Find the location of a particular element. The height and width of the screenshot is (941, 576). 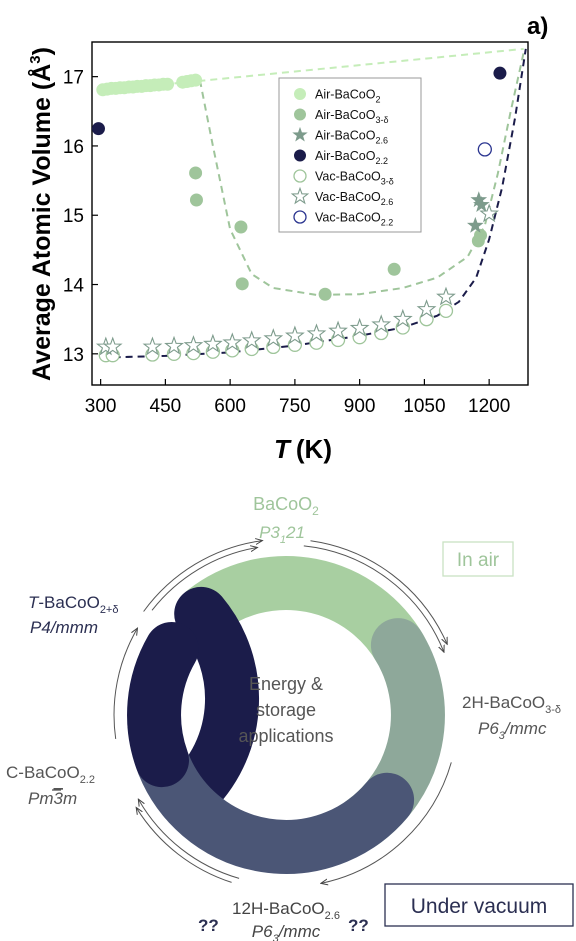

right-phase-formula: 2H-BaCoO3-δ is located at coordinates (511, 704).